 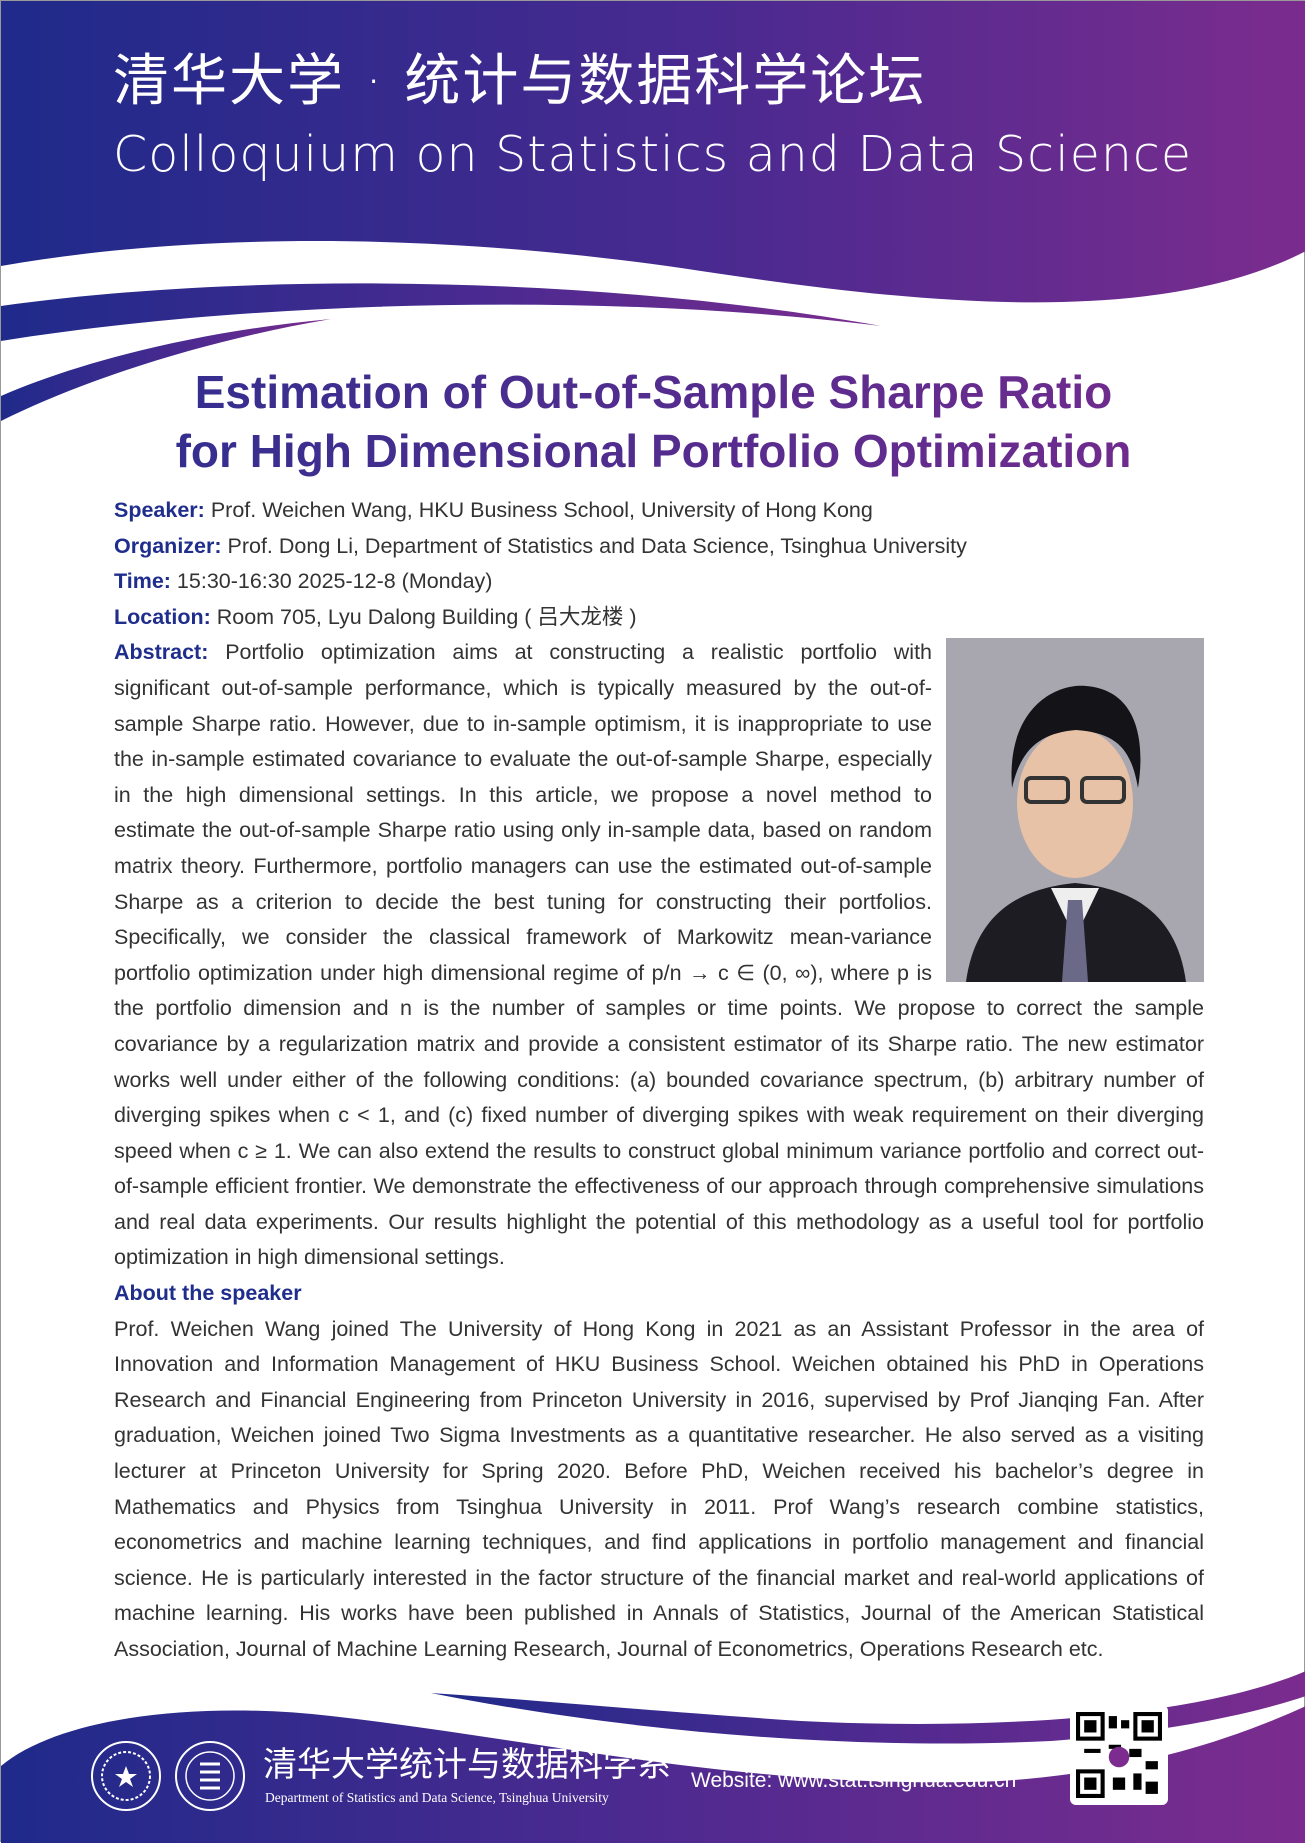 What do you see at coordinates (520, 81) in the screenshot?
I see `forum-title-chinese: 清华大学 · 统计与数据科学论坛` at bounding box center [520, 81].